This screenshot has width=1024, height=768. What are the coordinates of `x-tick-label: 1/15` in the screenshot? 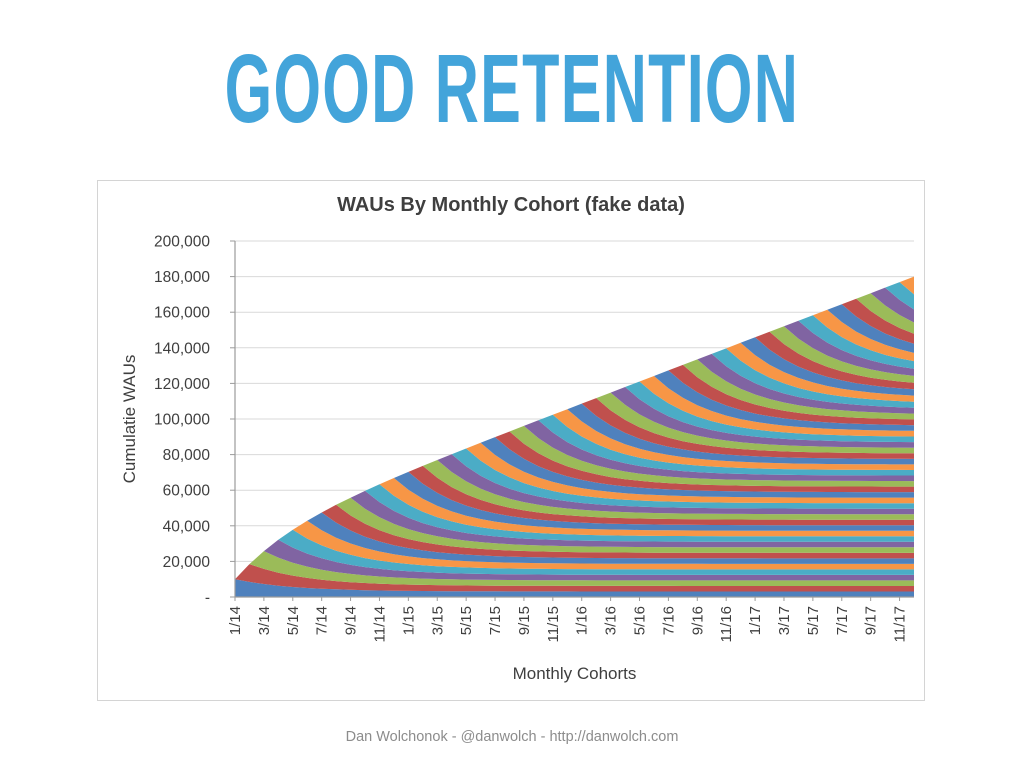 It's located at (408, 620).